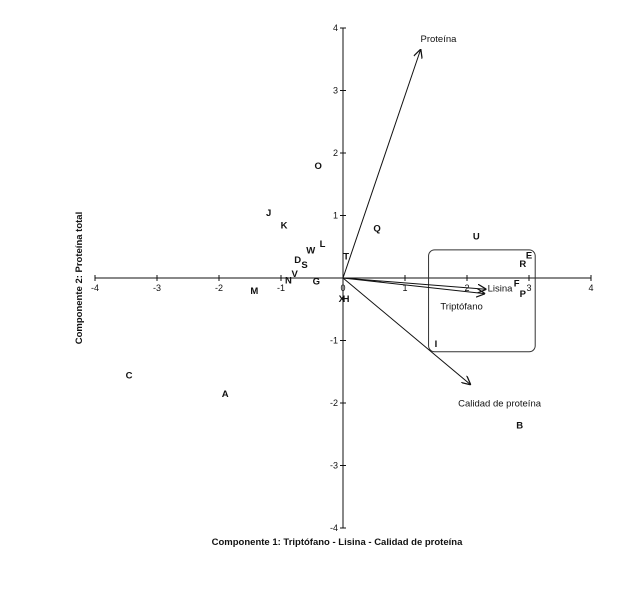 The height and width of the screenshot is (591, 634). I want to click on point-label: B, so click(519, 425).